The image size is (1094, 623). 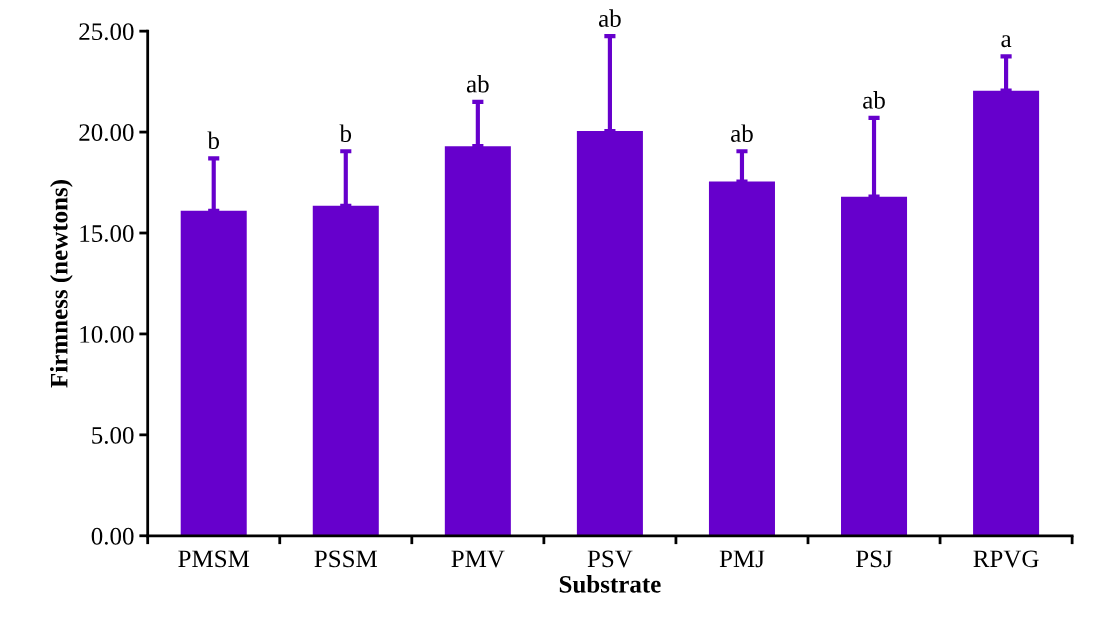 What do you see at coordinates (874, 559) in the screenshot?
I see `x-tick-label: PSJ` at bounding box center [874, 559].